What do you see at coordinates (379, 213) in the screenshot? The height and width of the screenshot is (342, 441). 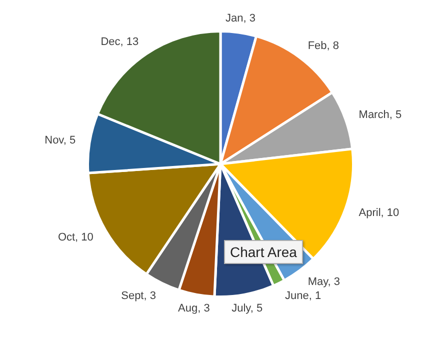 I see `slice-label: April, 10` at bounding box center [379, 213].